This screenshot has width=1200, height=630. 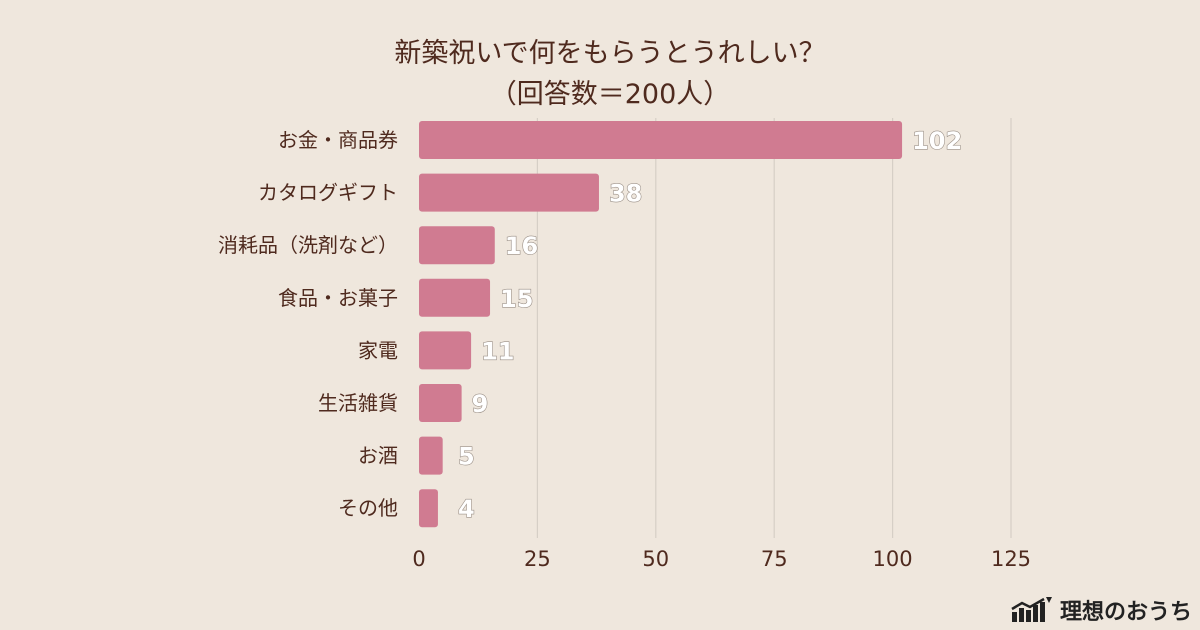 I want to click on rising-chart-icon, so click(x=1031, y=609).